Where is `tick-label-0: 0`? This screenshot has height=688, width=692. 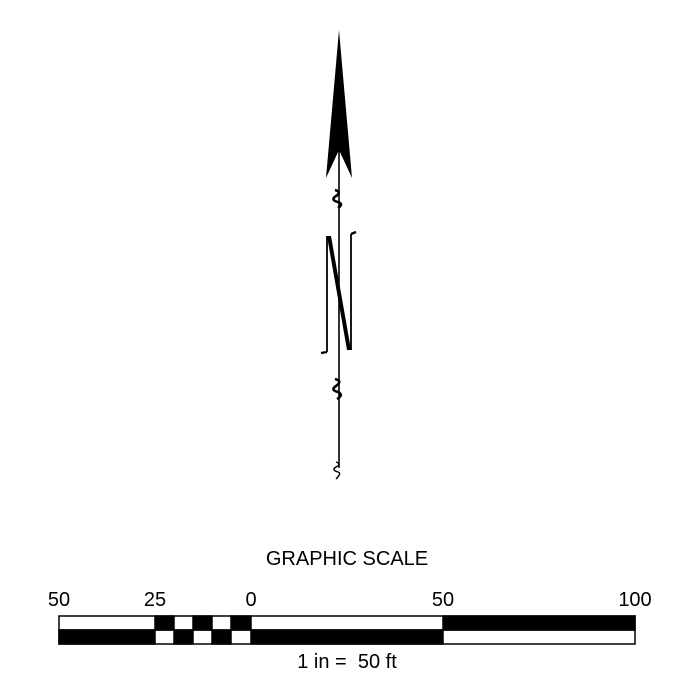 tick-label-0: 0 is located at coordinates (250, 600).